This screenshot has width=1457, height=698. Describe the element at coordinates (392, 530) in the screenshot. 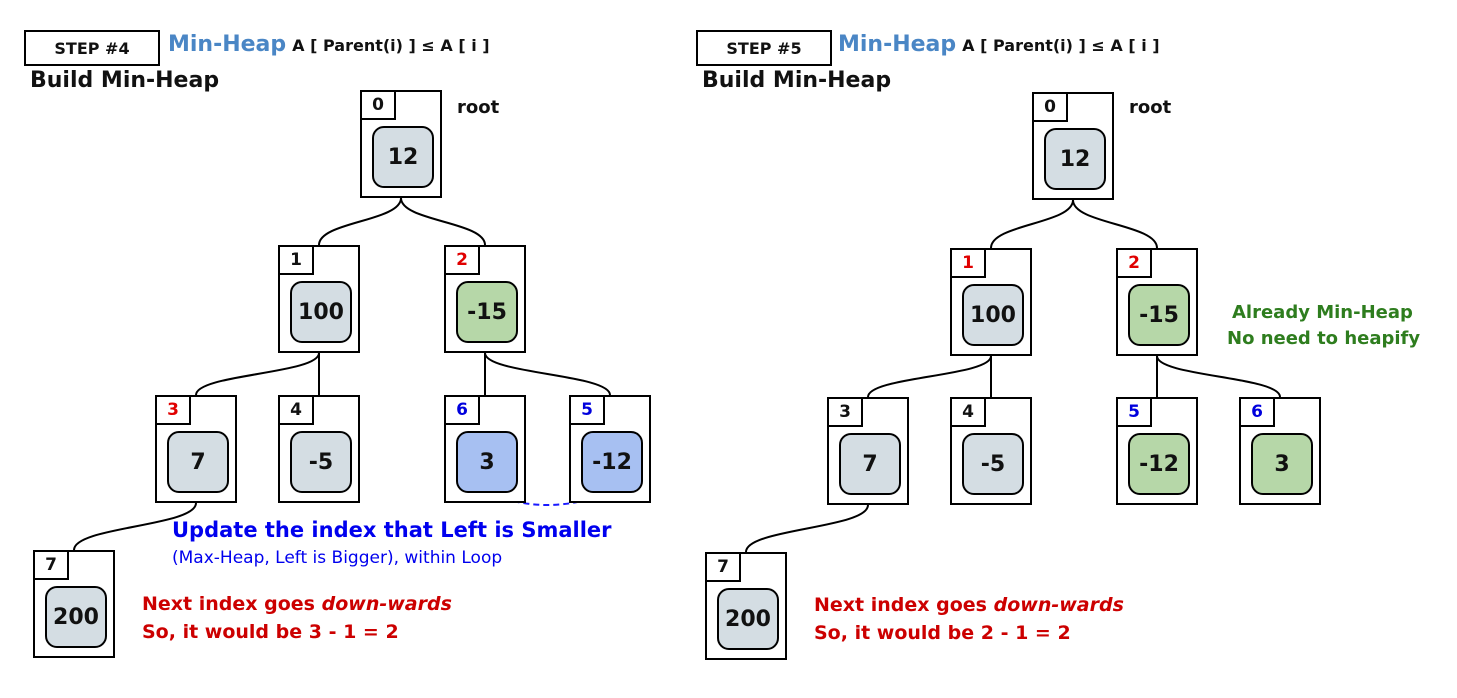

I see `update-note-line1: Update the index that Left is Smaller` at that location.